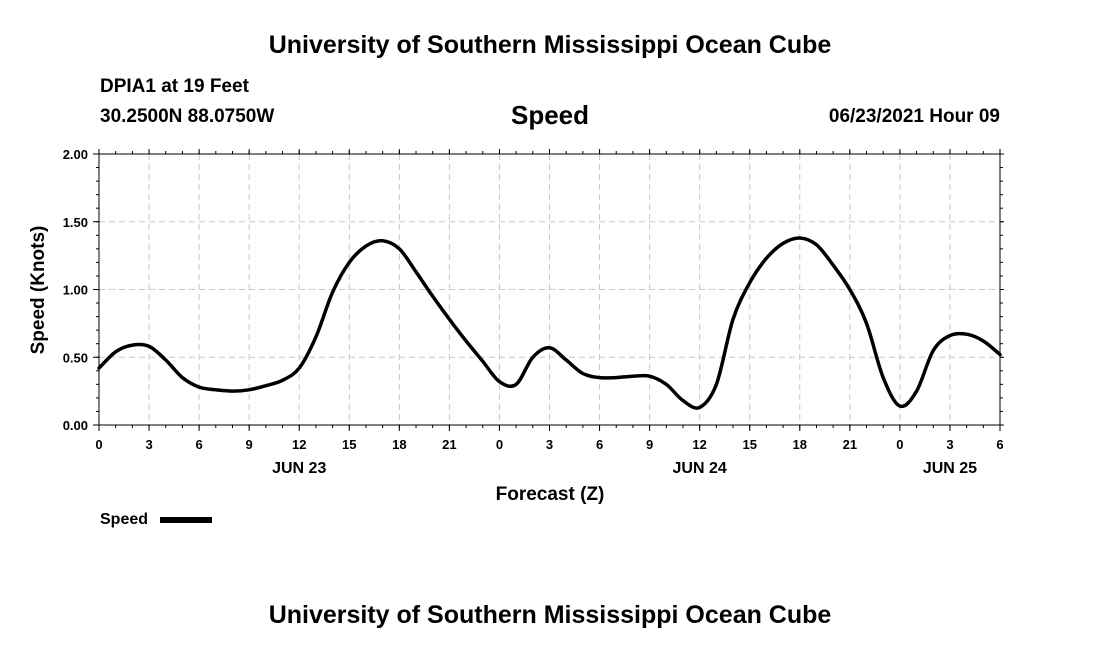 The height and width of the screenshot is (650, 1100). I want to click on day-label: JUN 23, so click(299, 468).